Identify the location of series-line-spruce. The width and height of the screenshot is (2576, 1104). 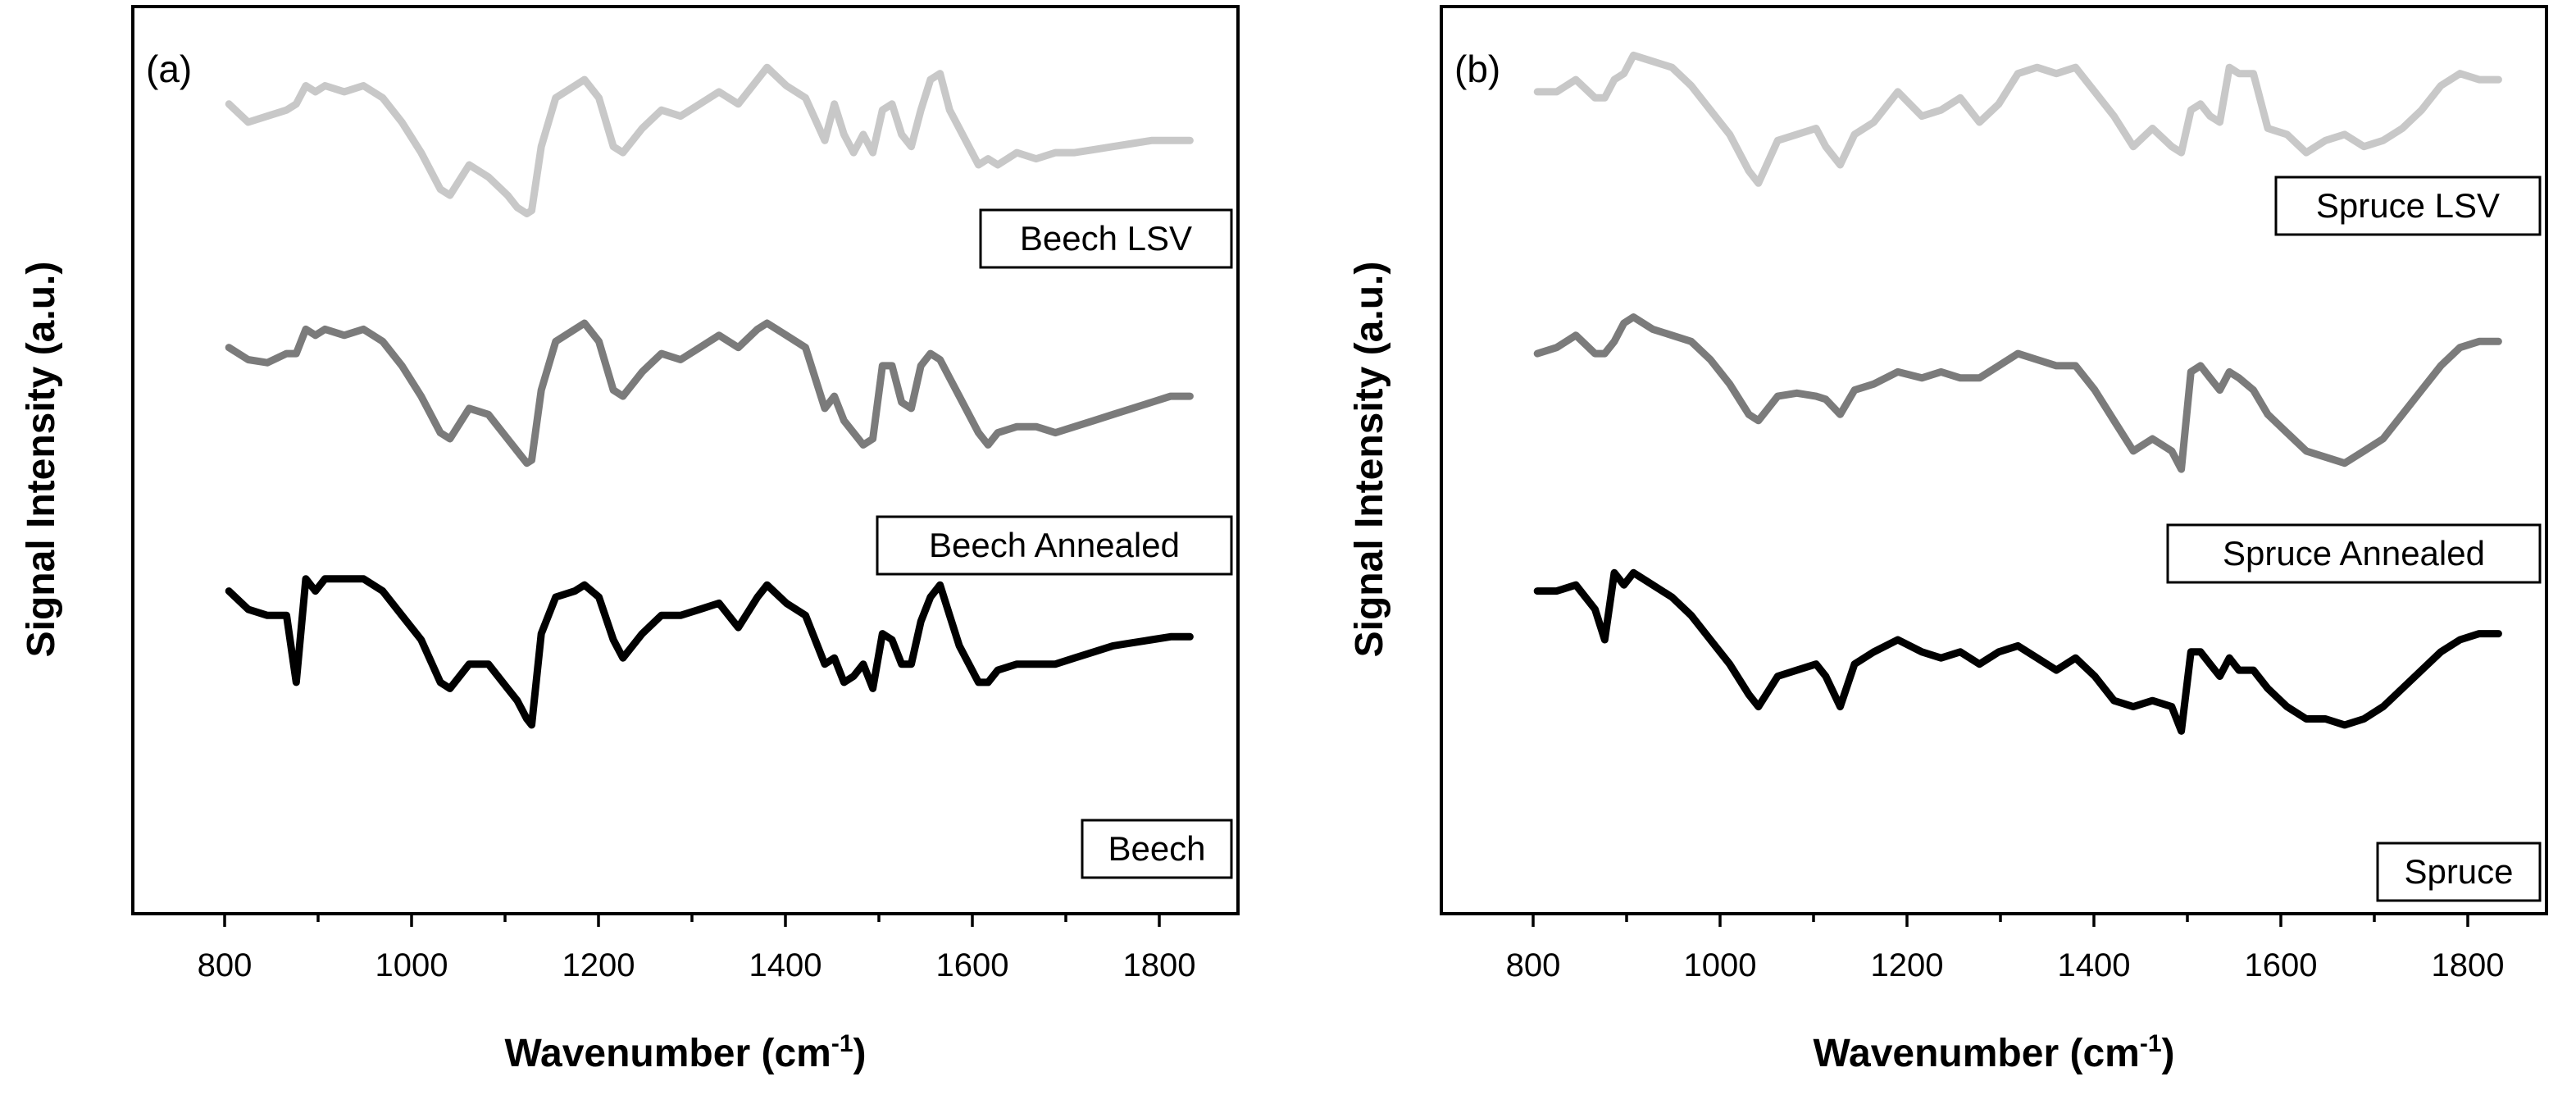
(2017, 651).